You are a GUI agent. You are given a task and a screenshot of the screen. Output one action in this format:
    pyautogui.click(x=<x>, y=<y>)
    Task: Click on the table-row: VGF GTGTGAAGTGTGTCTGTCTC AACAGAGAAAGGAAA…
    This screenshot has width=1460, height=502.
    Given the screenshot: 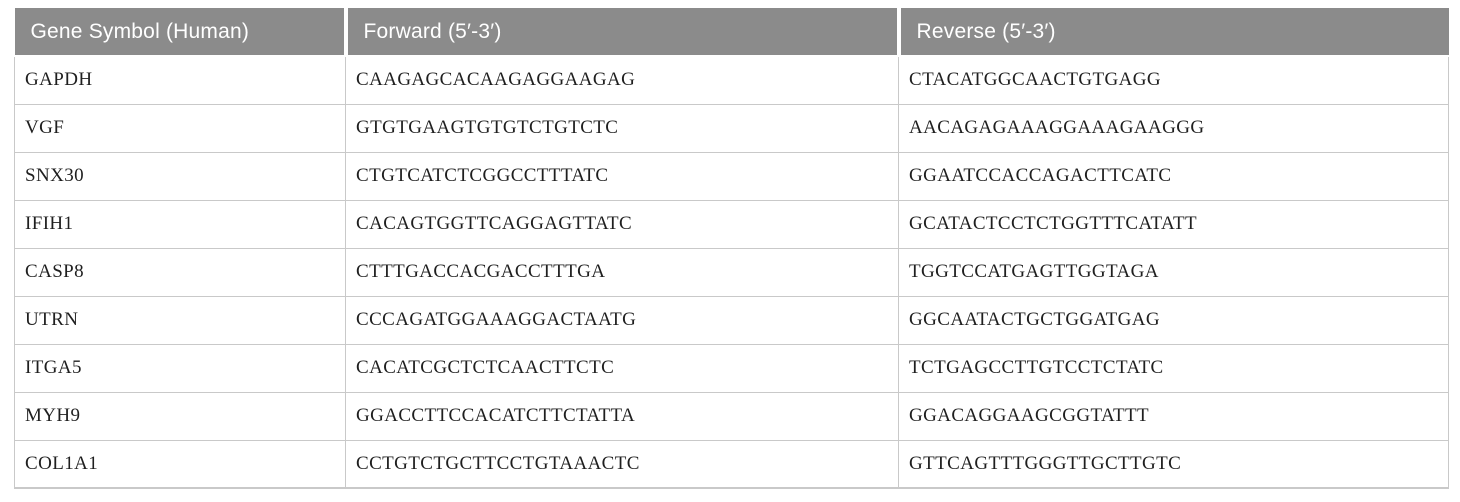 What is the action you would take?
    pyautogui.click(x=731, y=128)
    